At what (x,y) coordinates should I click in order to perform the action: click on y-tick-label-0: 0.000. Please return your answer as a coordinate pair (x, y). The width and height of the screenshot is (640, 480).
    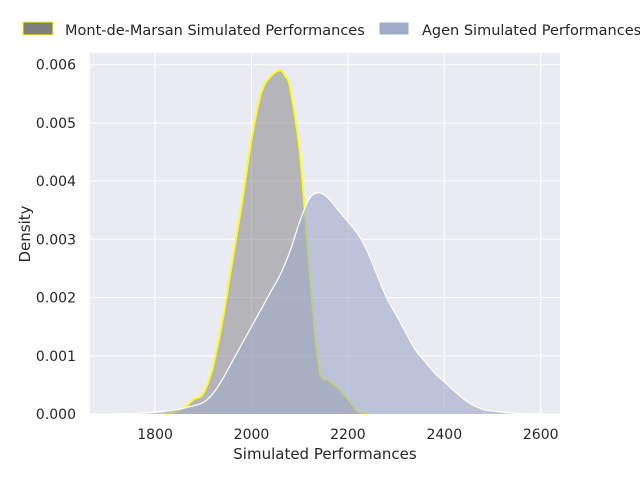
    Looking at the image, I should click on (56, 415).